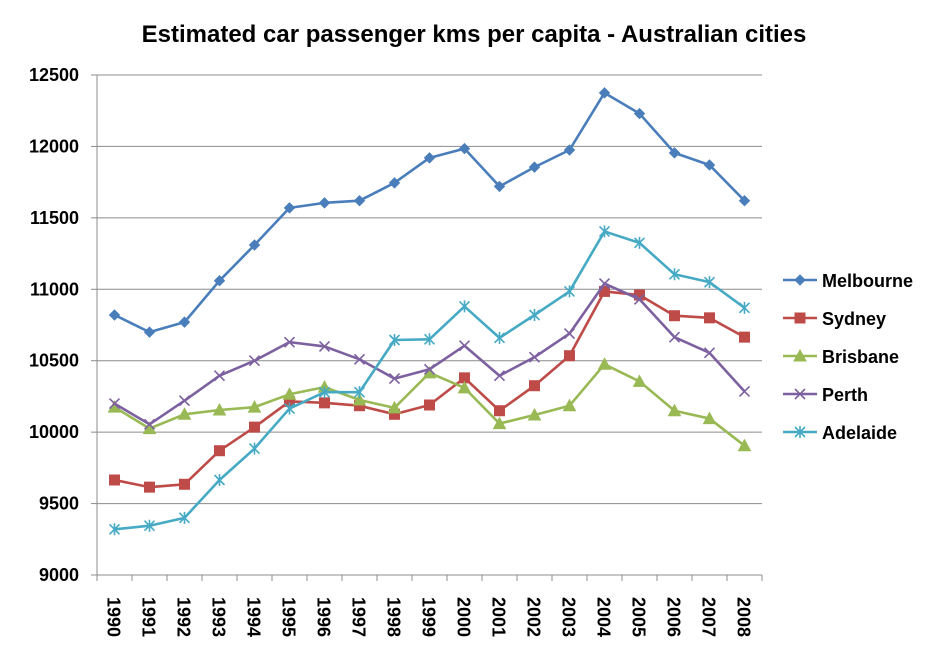 The width and height of the screenshot is (947, 664). What do you see at coordinates (289, 617) in the screenshot?
I see `x-tick-label: 1995` at bounding box center [289, 617].